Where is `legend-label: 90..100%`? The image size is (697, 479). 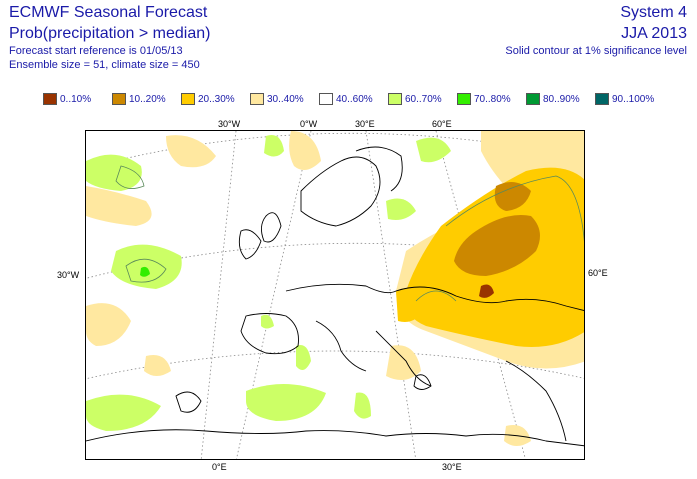
legend-label: 90..100% is located at coordinates (633, 99).